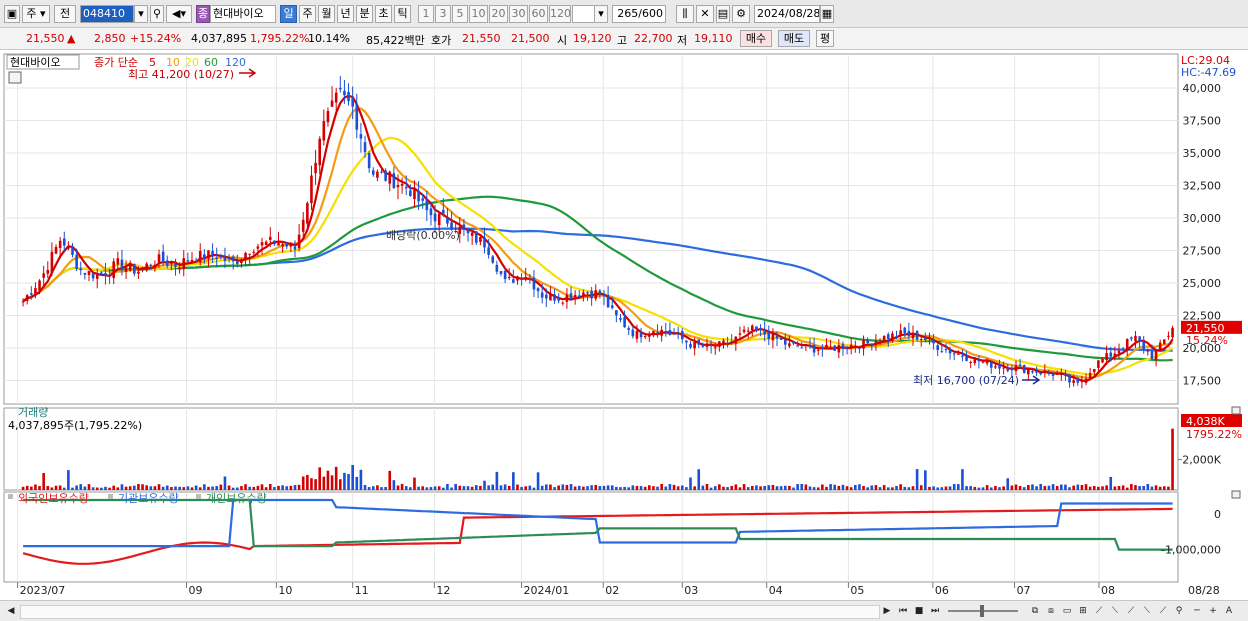 This screenshot has width=1248, height=621. Describe the element at coordinates (787, 14) in the screenshot. I see `date-field: 2024/08/28` at that location.